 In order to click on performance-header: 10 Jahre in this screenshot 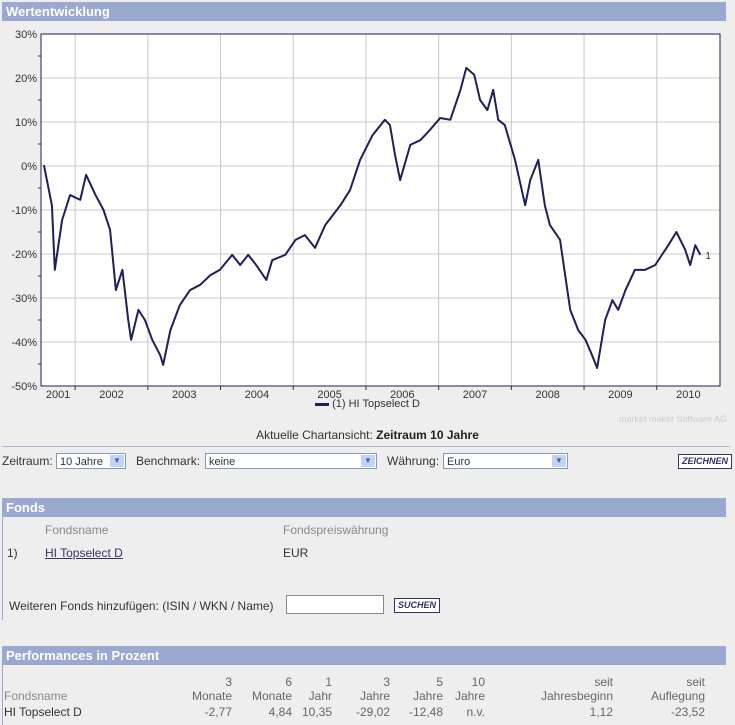, I will do `click(464, 689)`.